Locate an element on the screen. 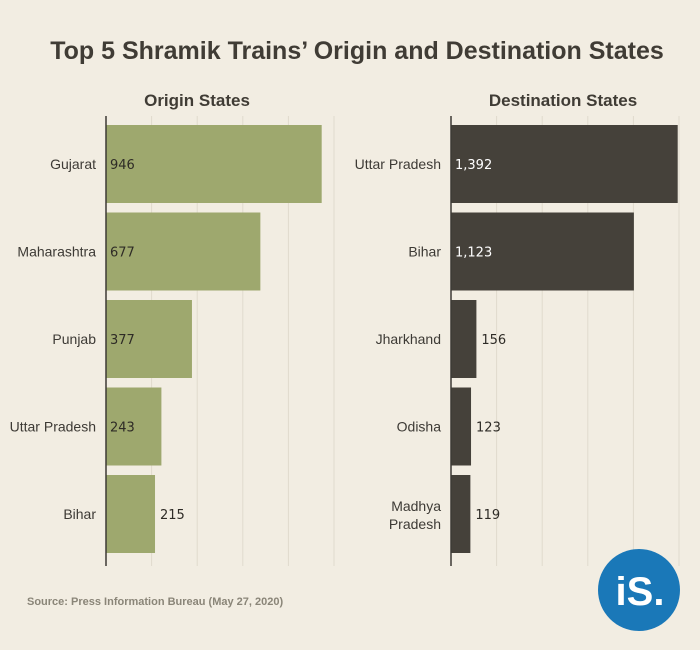 Image resolution: width=700 pixels, height=650 pixels. origin-value-label: 243 is located at coordinates (122, 428).